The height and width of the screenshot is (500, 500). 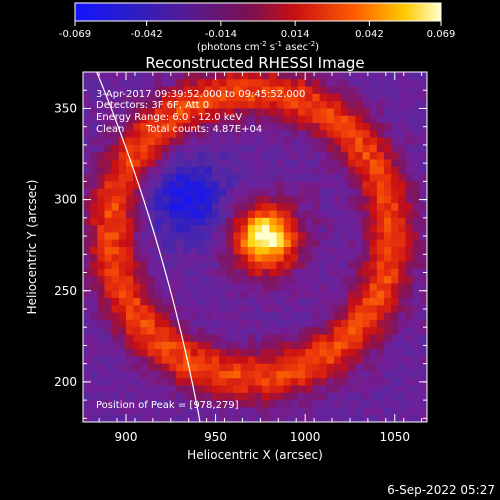 What do you see at coordinates (65, 108) in the screenshot?
I see `y-tick-label: 350` at bounding box center [65, 108].